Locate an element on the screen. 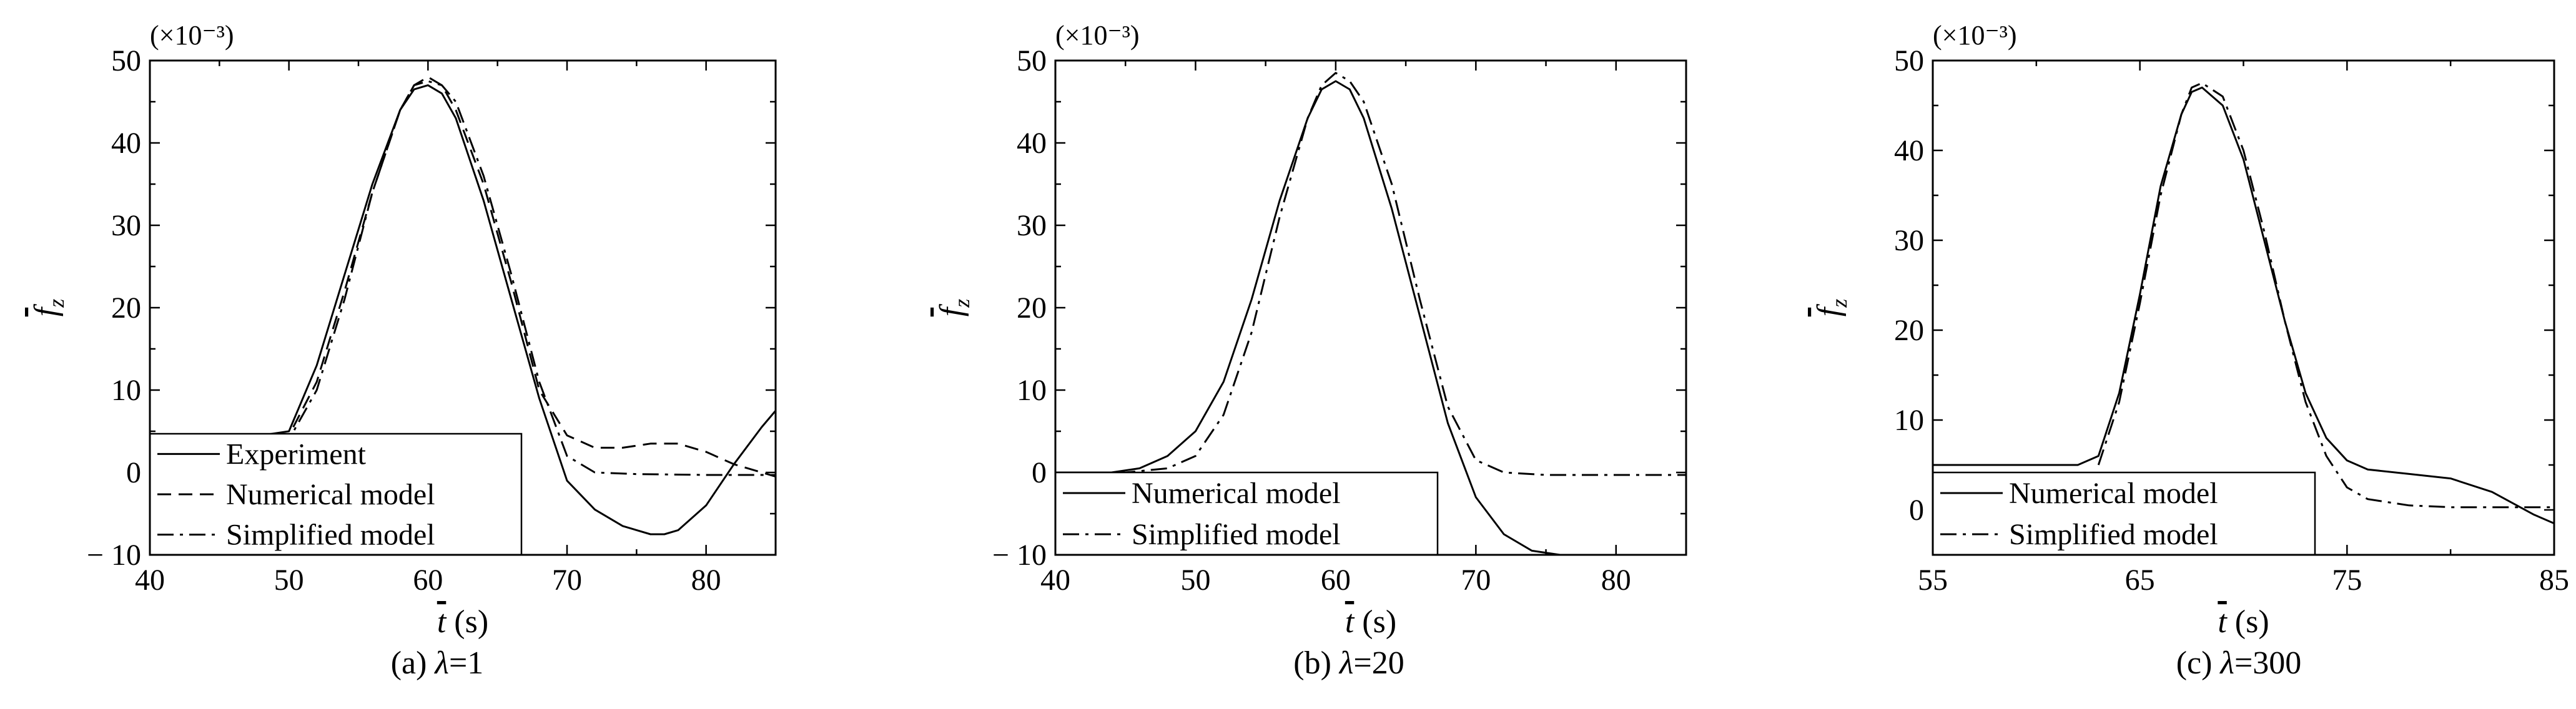 The width and height of the screenshot is (2576, 709). caption-suffix: =300 is located at coordinates (2267, 663).